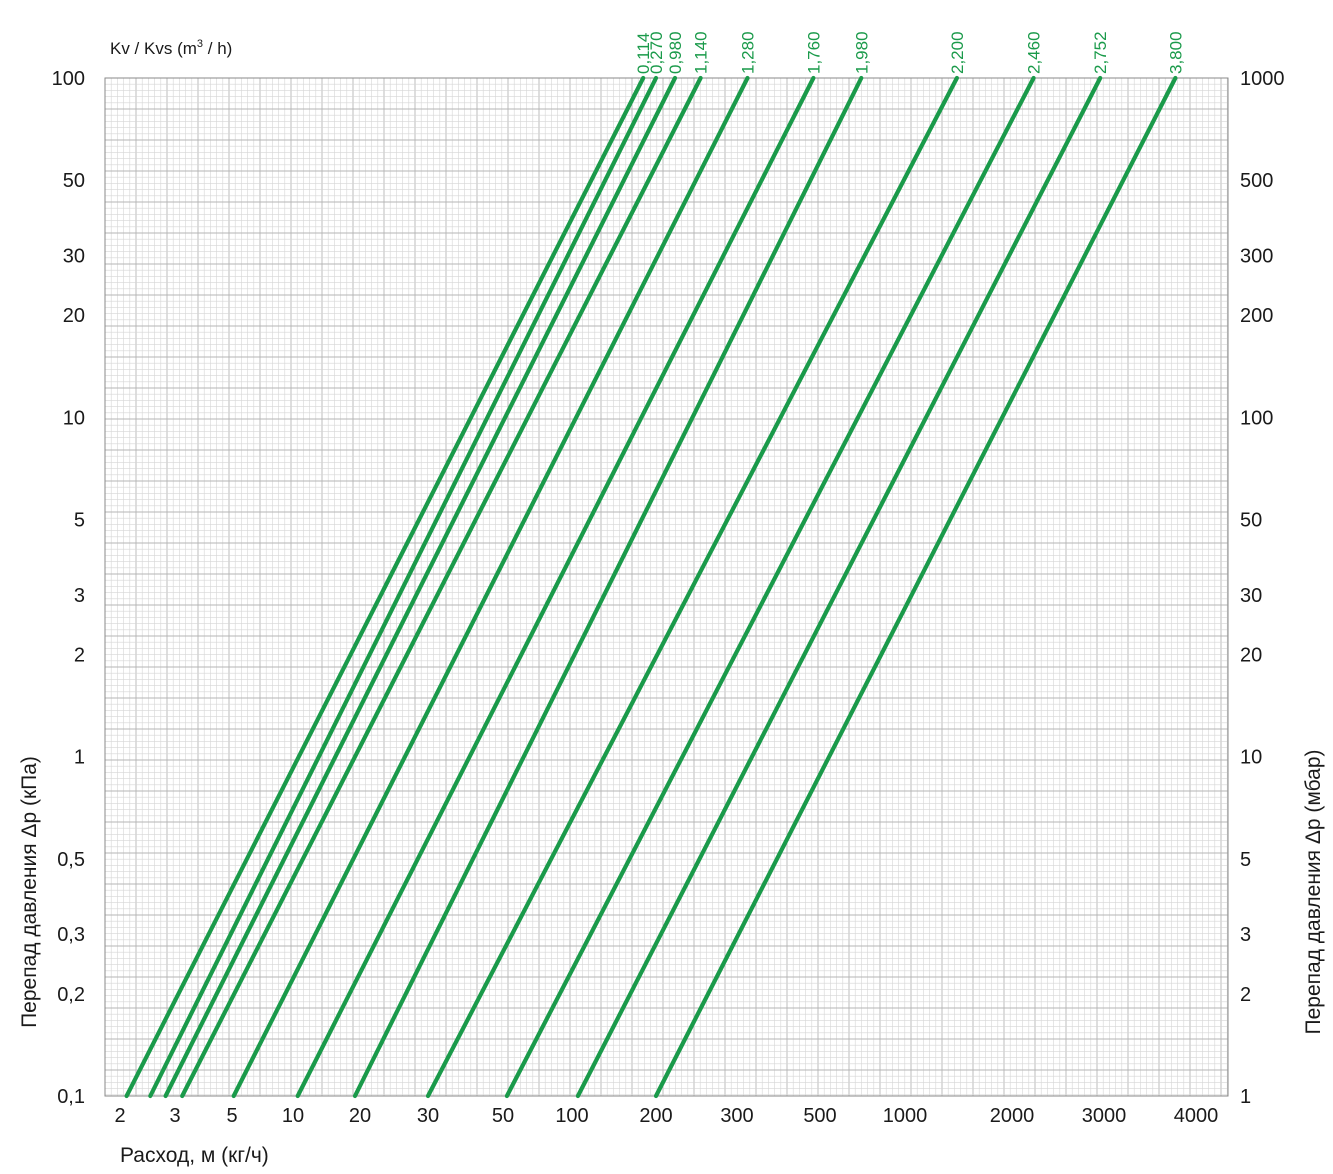 The height and width of the screenshot is (1174, 1333). Describe the element at coordinates (79, 656) in the screenshot. I see `y-tick-left-6: 2` at that location.